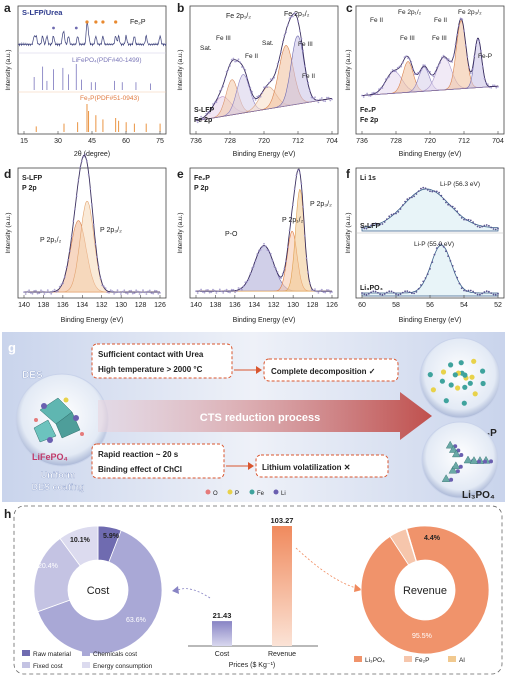 Image resolution: width=507 pixels, height=678 pixels. Describe the element at coordinates (194, 593) in the screenshot. I see `cost-link-arrow` at that location.